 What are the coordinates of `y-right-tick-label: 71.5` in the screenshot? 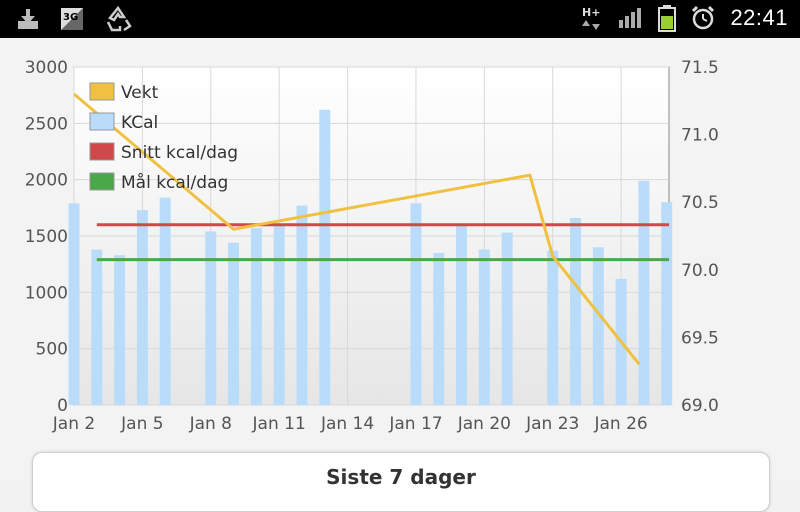 It's located at (700, 68).